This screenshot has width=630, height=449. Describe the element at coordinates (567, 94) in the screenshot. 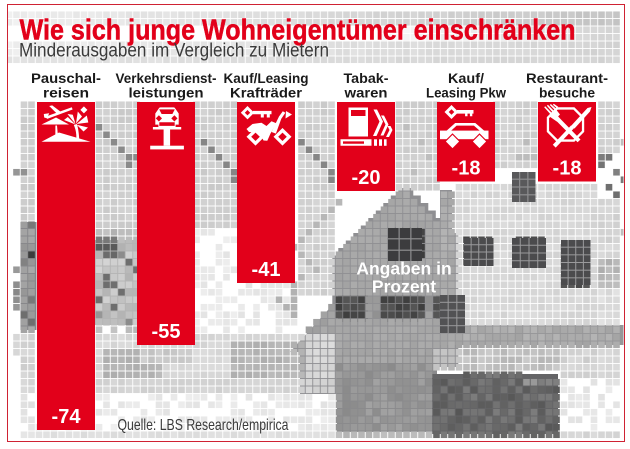

I see `svg-text: besuche` at that location.